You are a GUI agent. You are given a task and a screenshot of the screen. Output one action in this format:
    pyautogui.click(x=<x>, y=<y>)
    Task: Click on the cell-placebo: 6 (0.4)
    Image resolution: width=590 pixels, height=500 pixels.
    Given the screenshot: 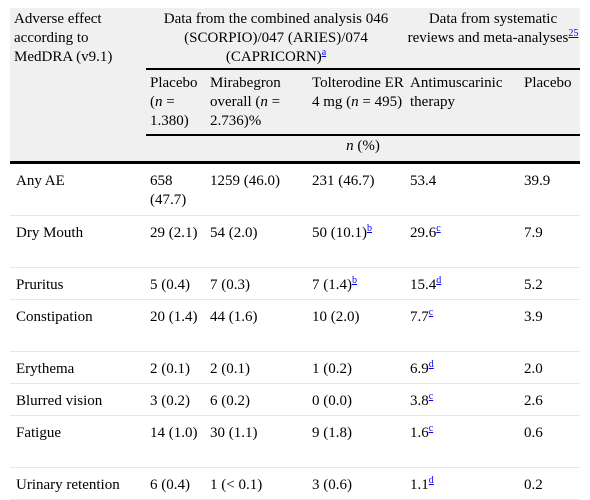 What is the action you would take?
    pyautogui.click(x=176, y=483)
    